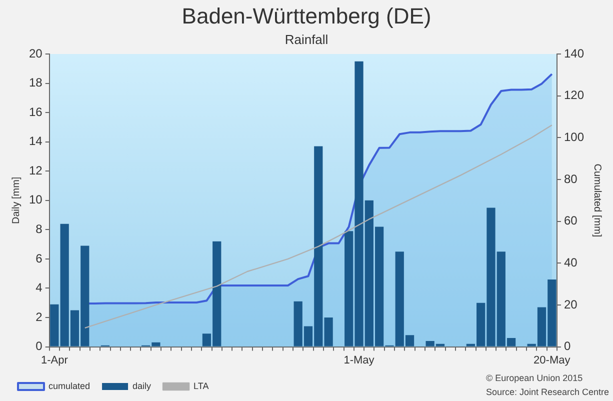 The height and width of the screenshot is (401, 613). Describe the element at coordinates (547, 392) in the screenshot. I see `source-note: Source: Joint Research Centre` at that location.